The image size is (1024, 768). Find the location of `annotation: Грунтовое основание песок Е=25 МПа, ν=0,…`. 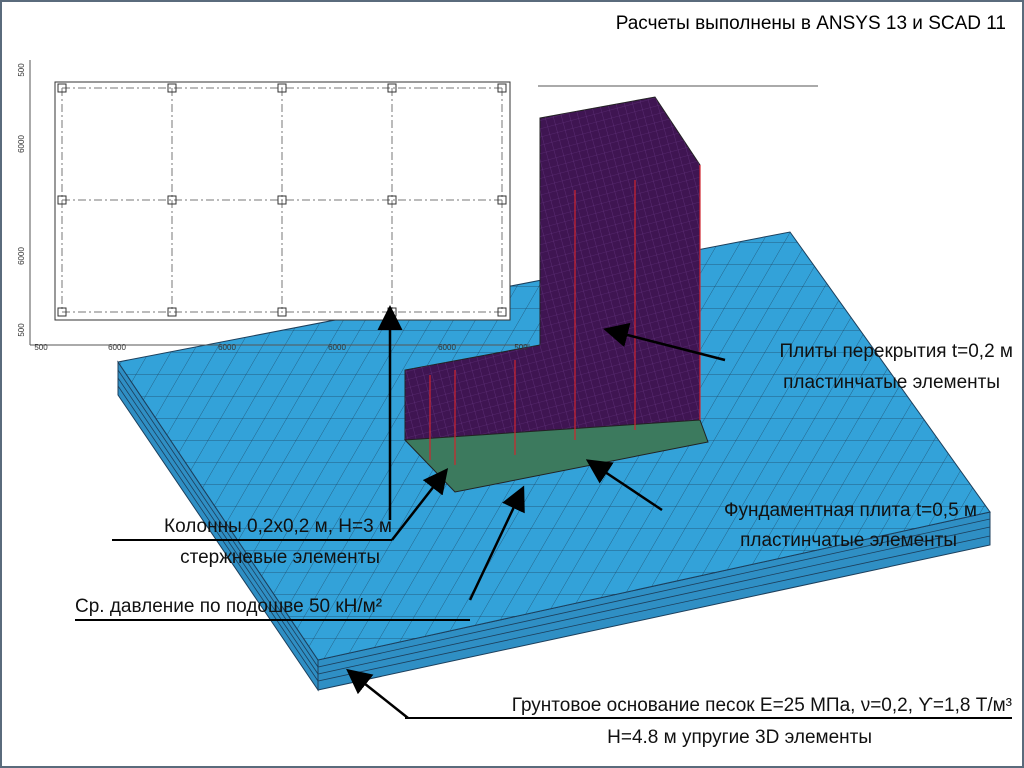

annotation: Грунтовое основание песок Е=25 МПа, ν=0,… is located at coordinates (762, 705).